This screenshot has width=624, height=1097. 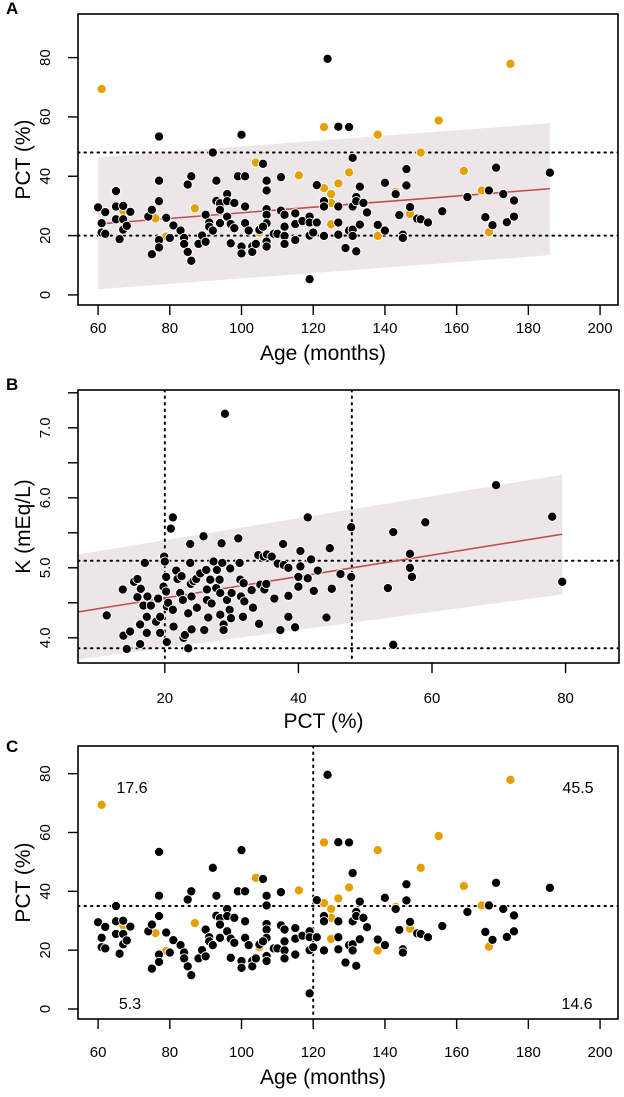 I want to click on x-tick-label: 80, so click(x=169, y=328).